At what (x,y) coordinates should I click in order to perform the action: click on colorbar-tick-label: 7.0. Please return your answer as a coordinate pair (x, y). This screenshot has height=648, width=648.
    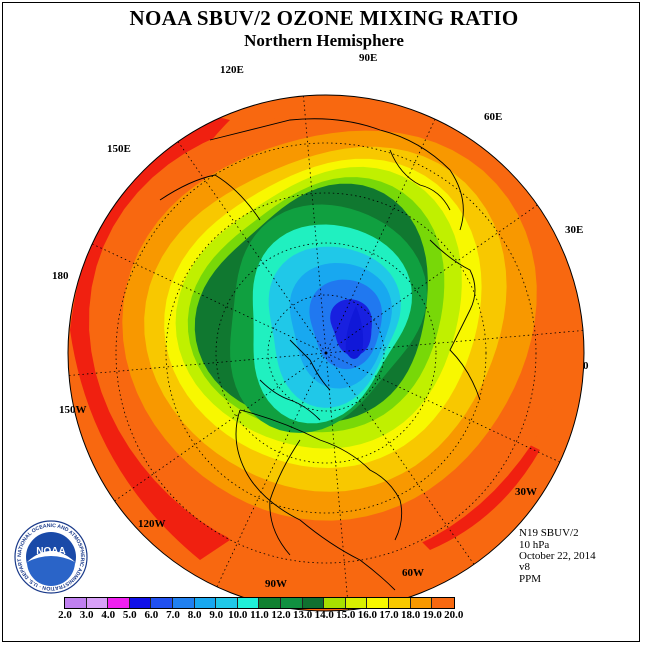
    Looking at the image, I should click on (173, 615).